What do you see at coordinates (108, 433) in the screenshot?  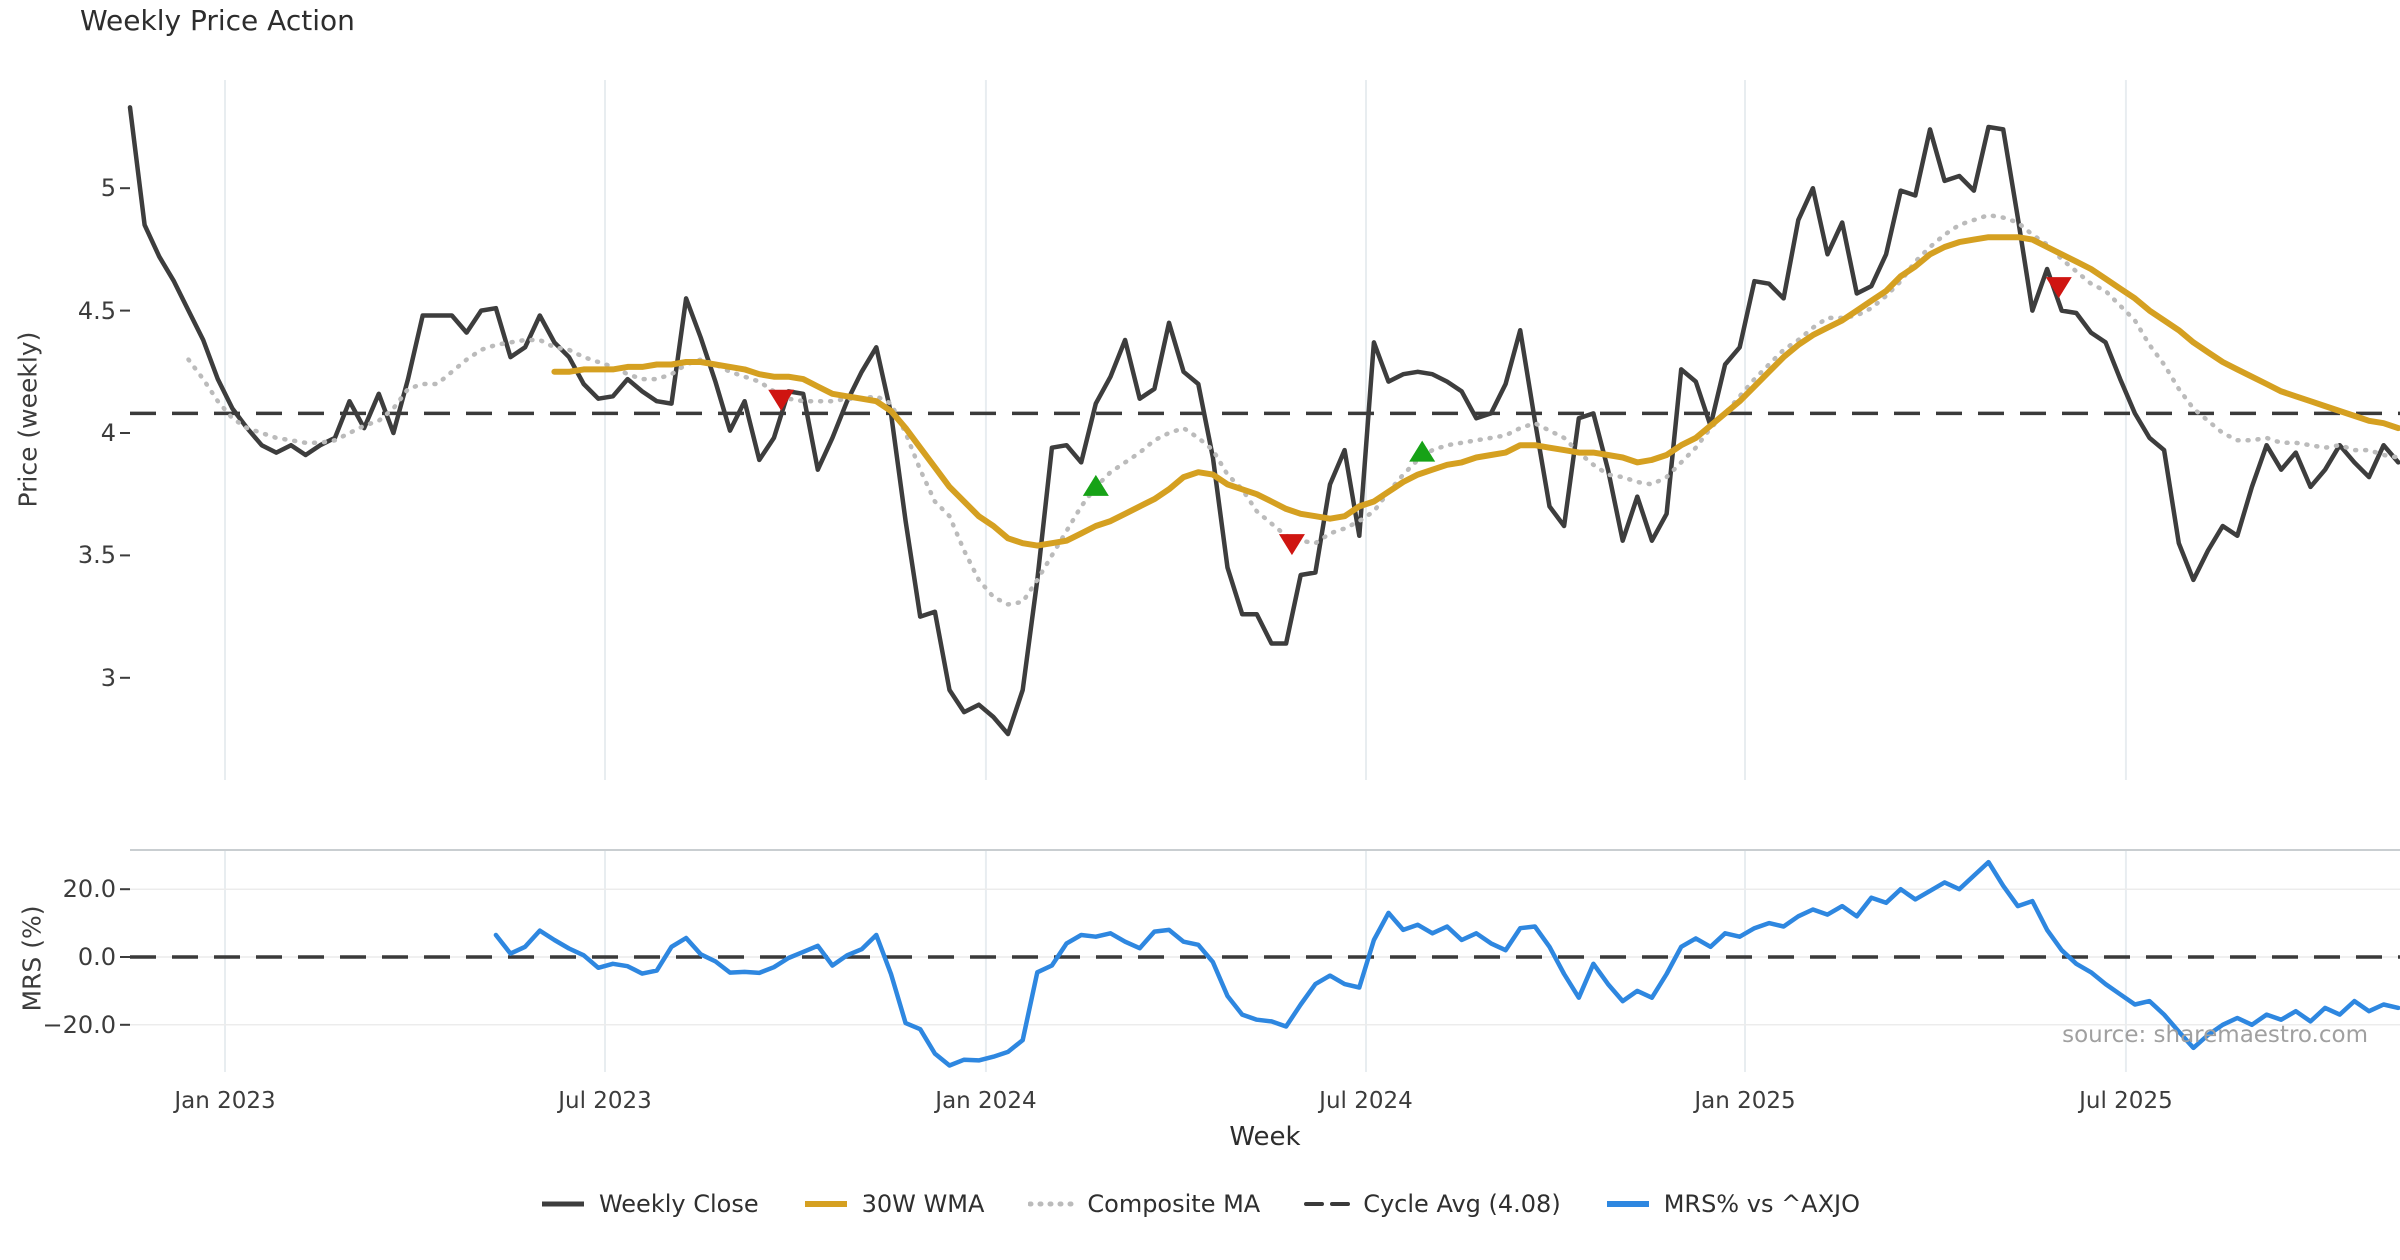 I see `price-ytick-label: 4` at bounding box center [108, 433].